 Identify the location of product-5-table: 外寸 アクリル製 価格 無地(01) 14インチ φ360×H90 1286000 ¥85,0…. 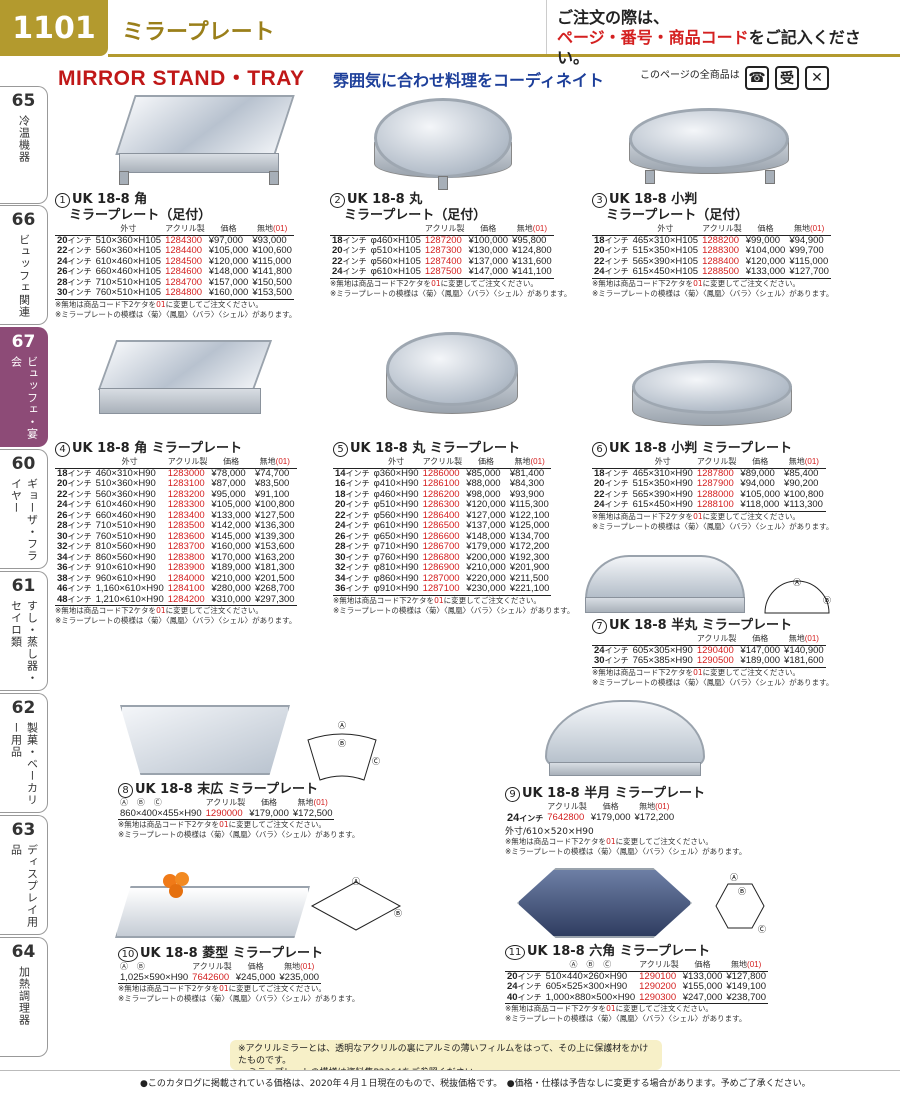
(442, 526).